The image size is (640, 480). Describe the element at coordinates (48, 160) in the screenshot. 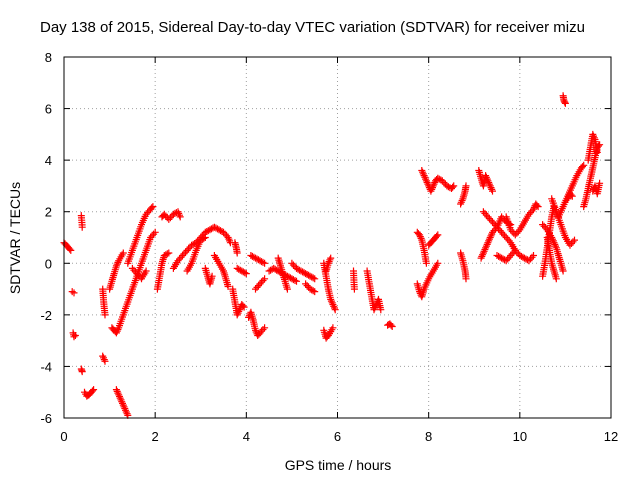

I see `y-tick-label: 4` at that location.